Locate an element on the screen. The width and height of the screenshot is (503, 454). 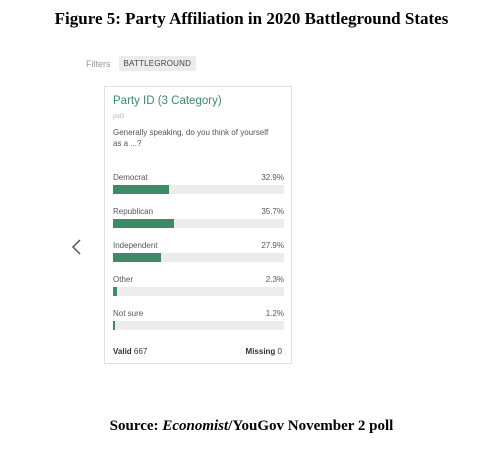
valid-number: 667 is located at coordinates (140, 351).